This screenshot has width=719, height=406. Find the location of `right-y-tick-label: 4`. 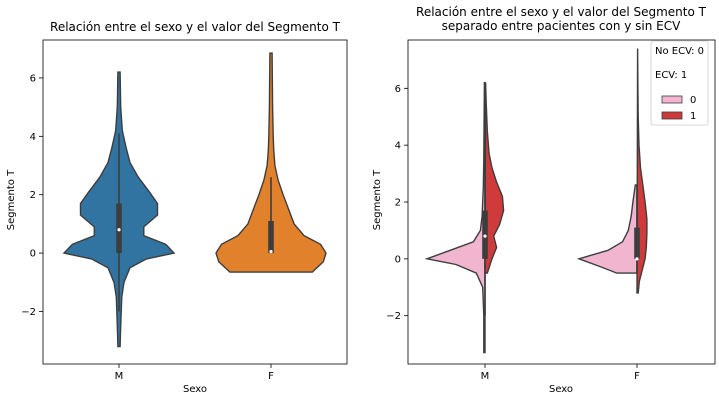

right-y-tick-label: 4 is located at coordinates (398, 146).